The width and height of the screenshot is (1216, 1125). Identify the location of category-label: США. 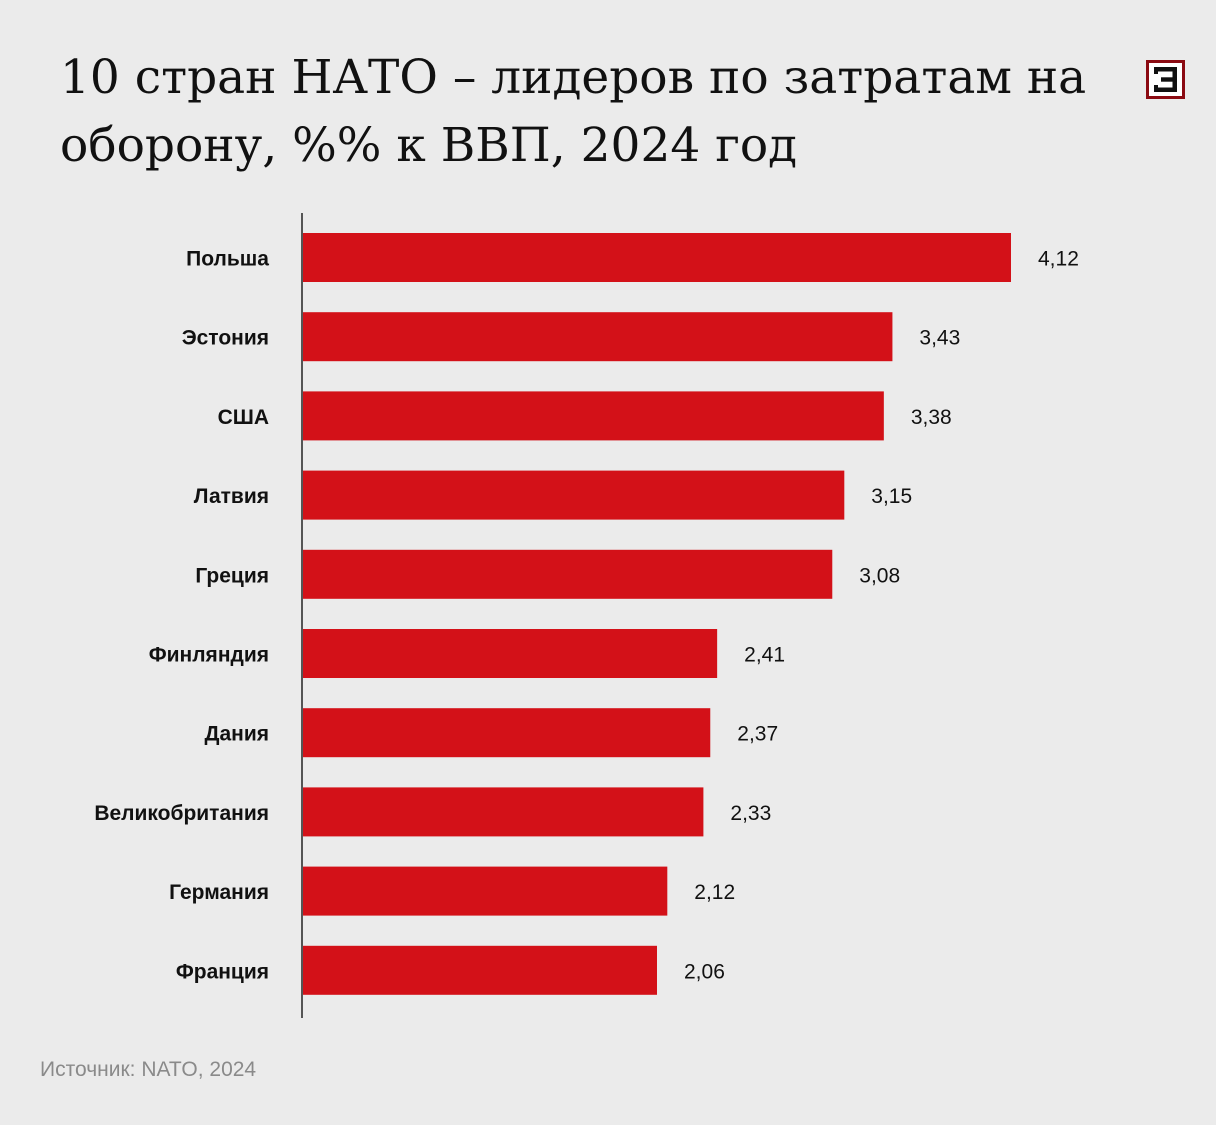
(243, 417).